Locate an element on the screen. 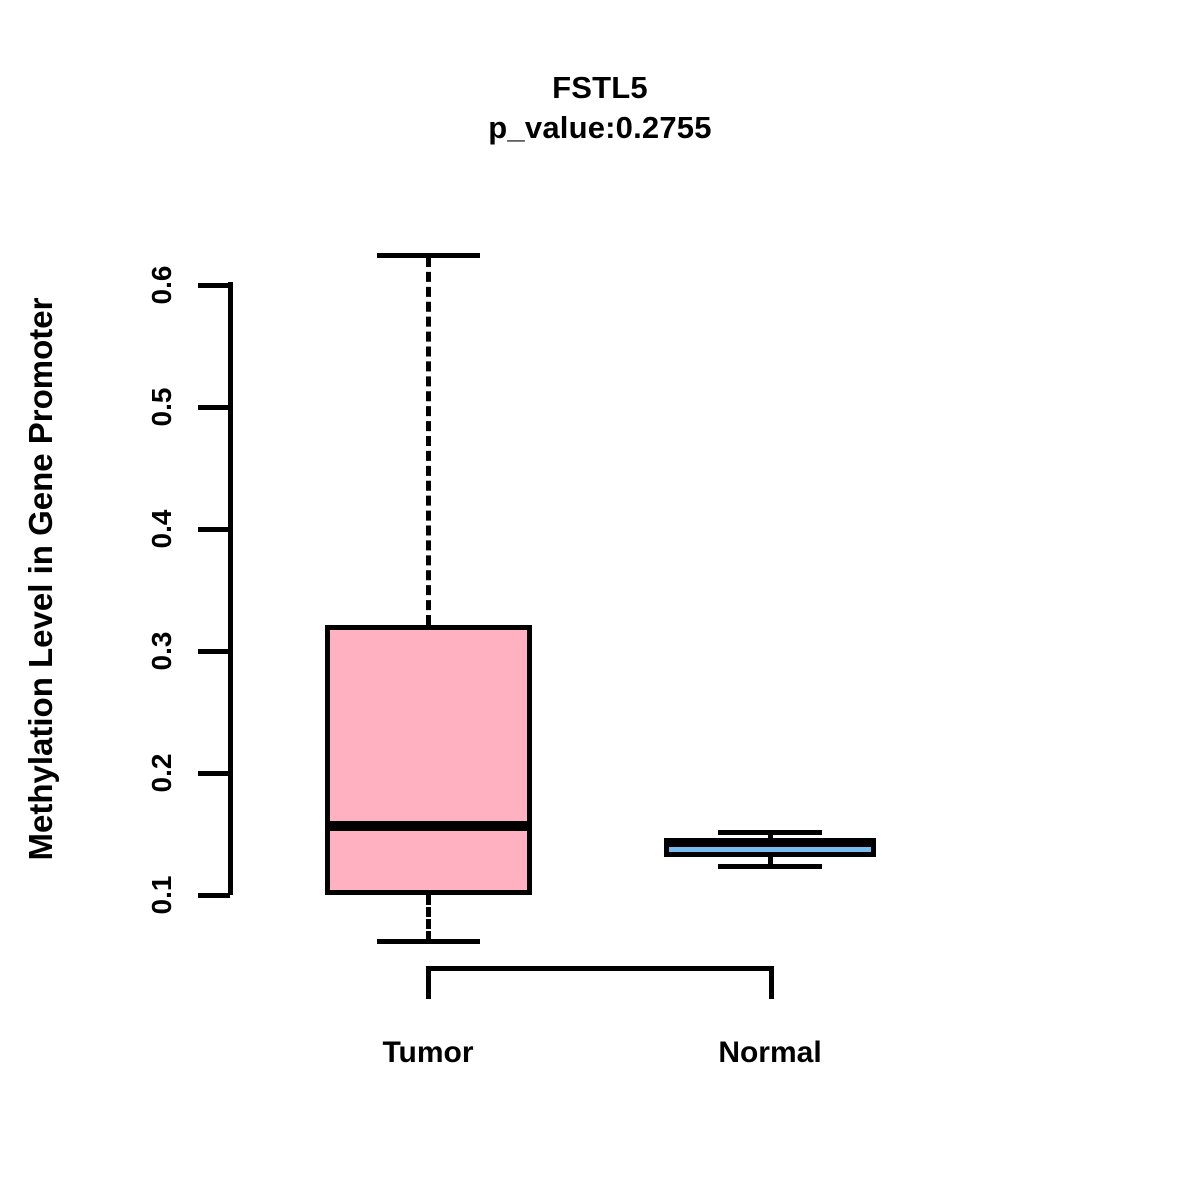  y-axis-tick-label-0.6: 0.6 is located at coordinates (161, 285).